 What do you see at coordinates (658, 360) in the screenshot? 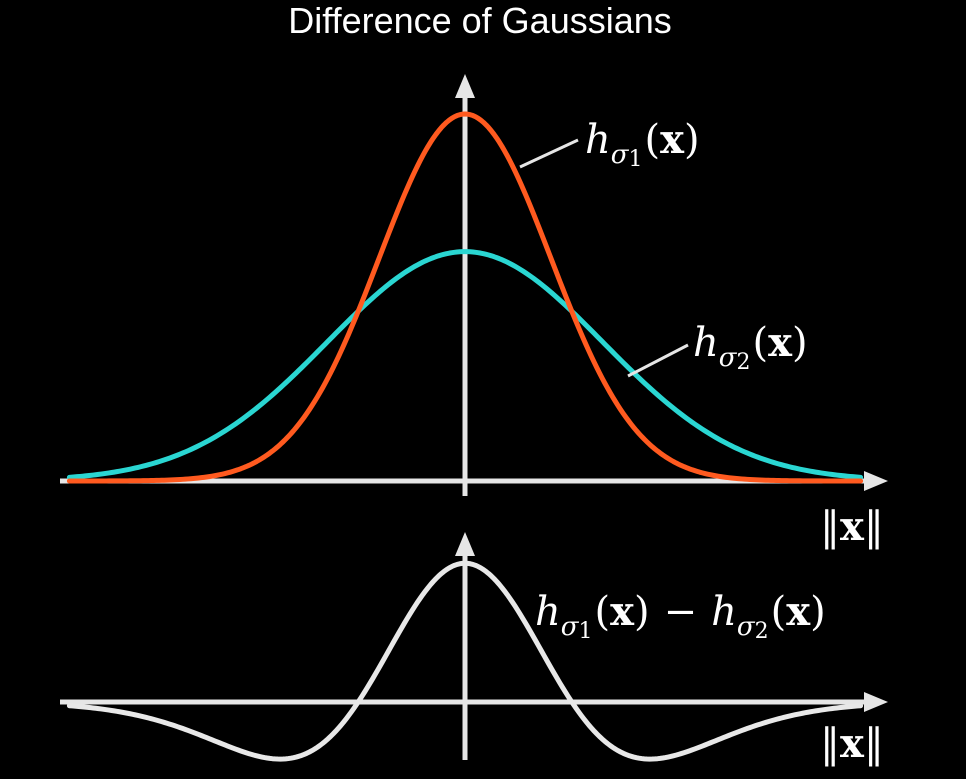
I see `leader-line-h-sigma2` at bounding box center [658, 360].